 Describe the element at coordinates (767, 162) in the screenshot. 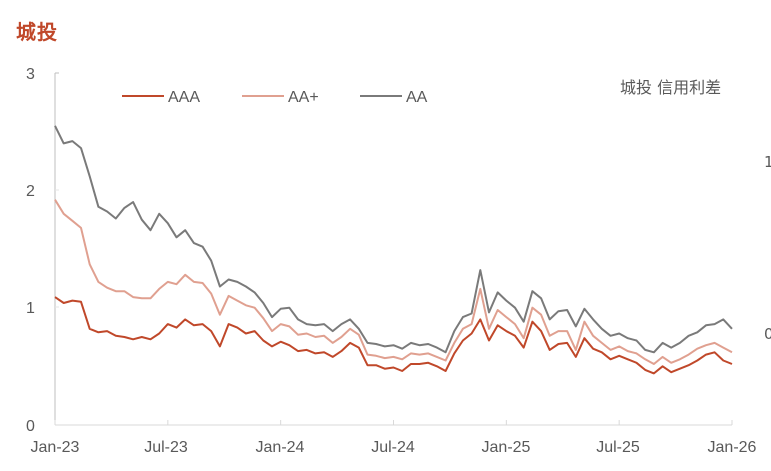

I see `right-axis-tick-1: 1` at that location.